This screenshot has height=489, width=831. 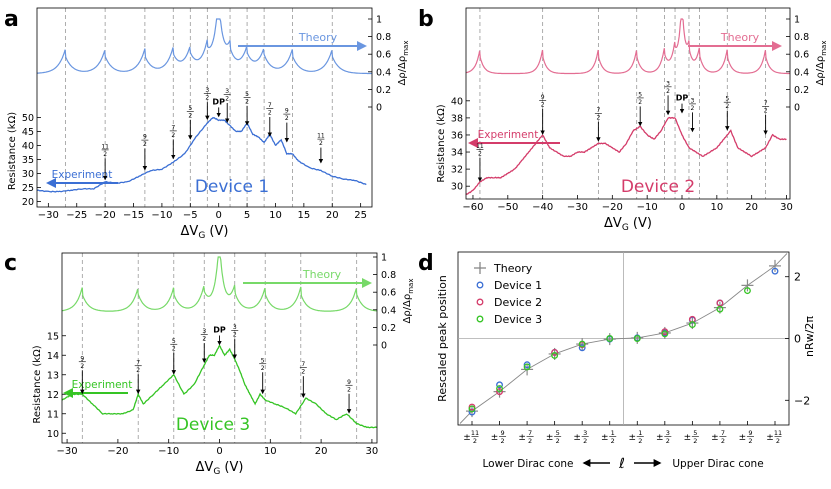 I want to click on panel-a-xtick-label: 0, so click(x=219, y=215).